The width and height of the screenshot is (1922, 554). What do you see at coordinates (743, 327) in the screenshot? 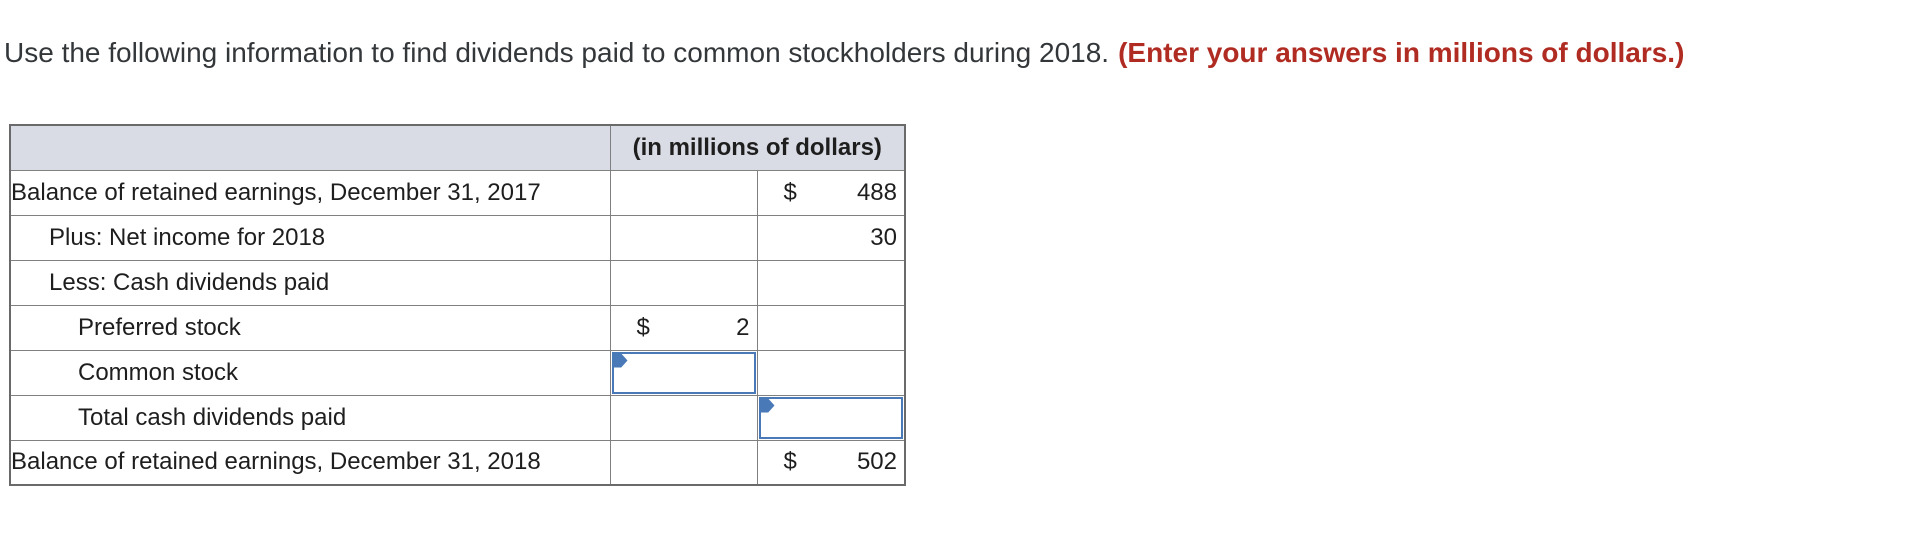
I see `amount-value: 2` at bounding box center [743, 327].